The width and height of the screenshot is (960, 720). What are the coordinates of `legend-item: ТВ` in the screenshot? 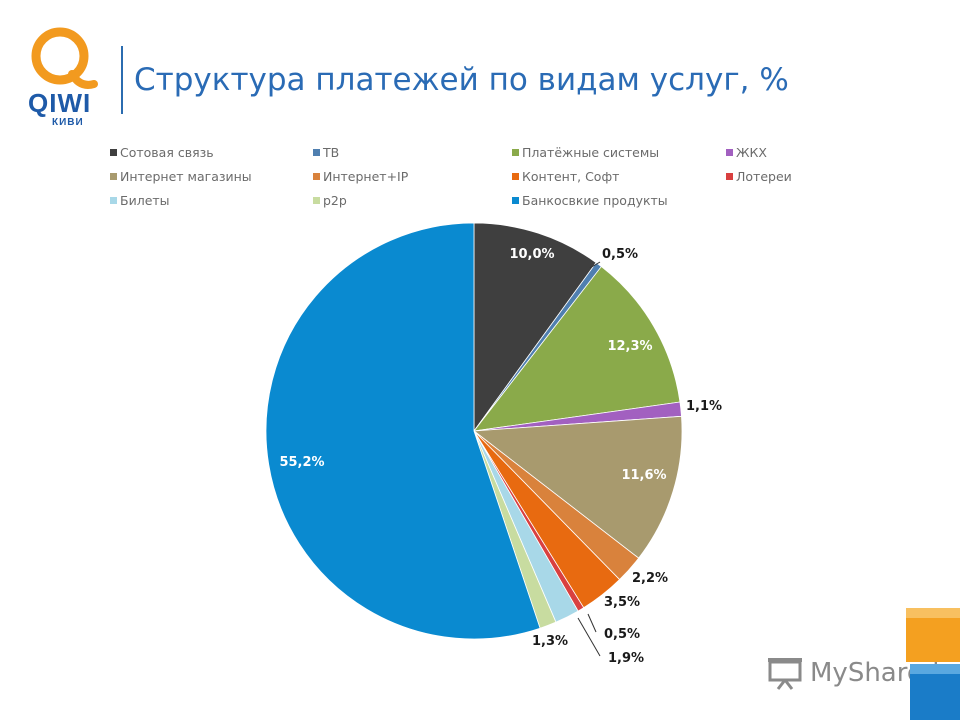 It's located at (326, 152).